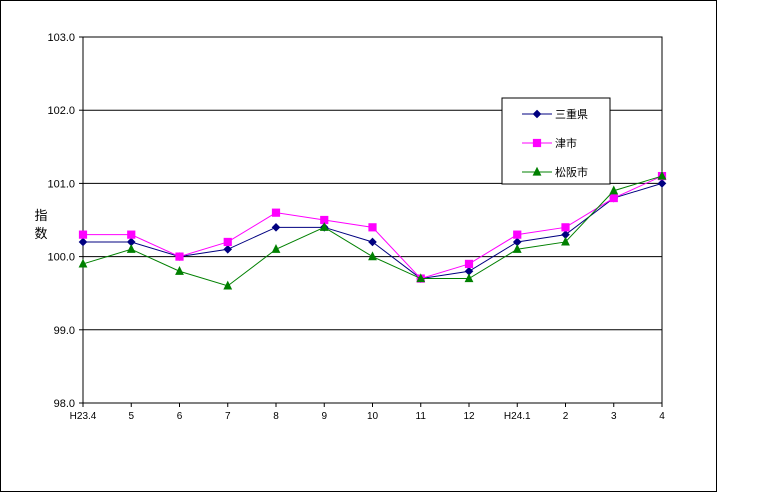  I want to click on x-tick-label: 4, so click(662, 416).